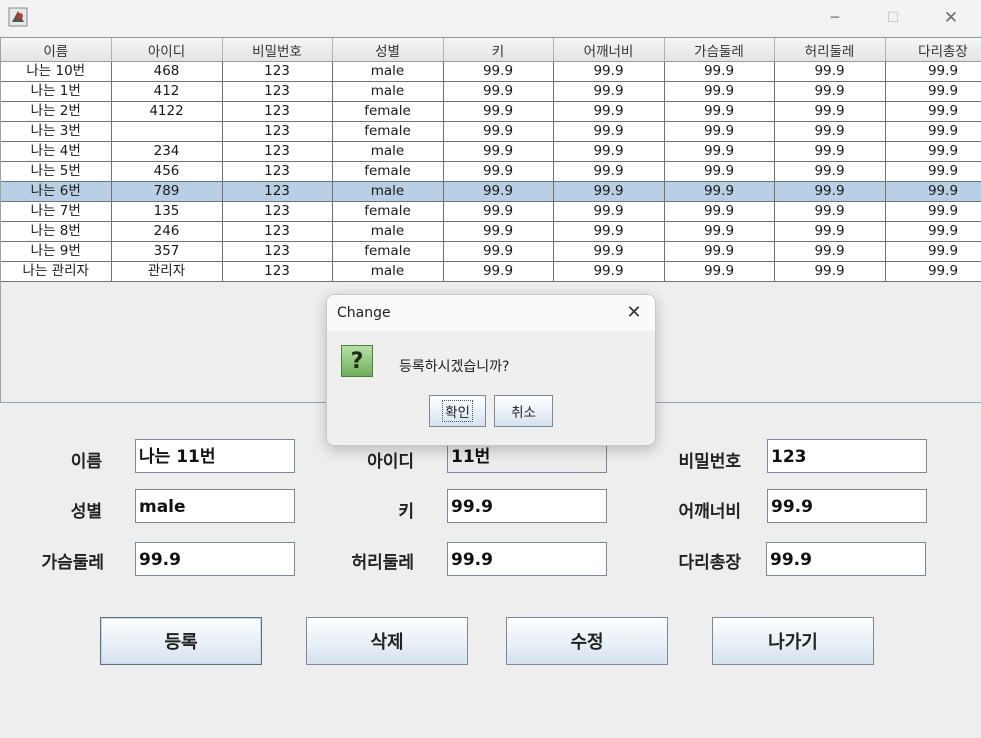  I want to click on chest-field: 99.9, so click(215, 559).